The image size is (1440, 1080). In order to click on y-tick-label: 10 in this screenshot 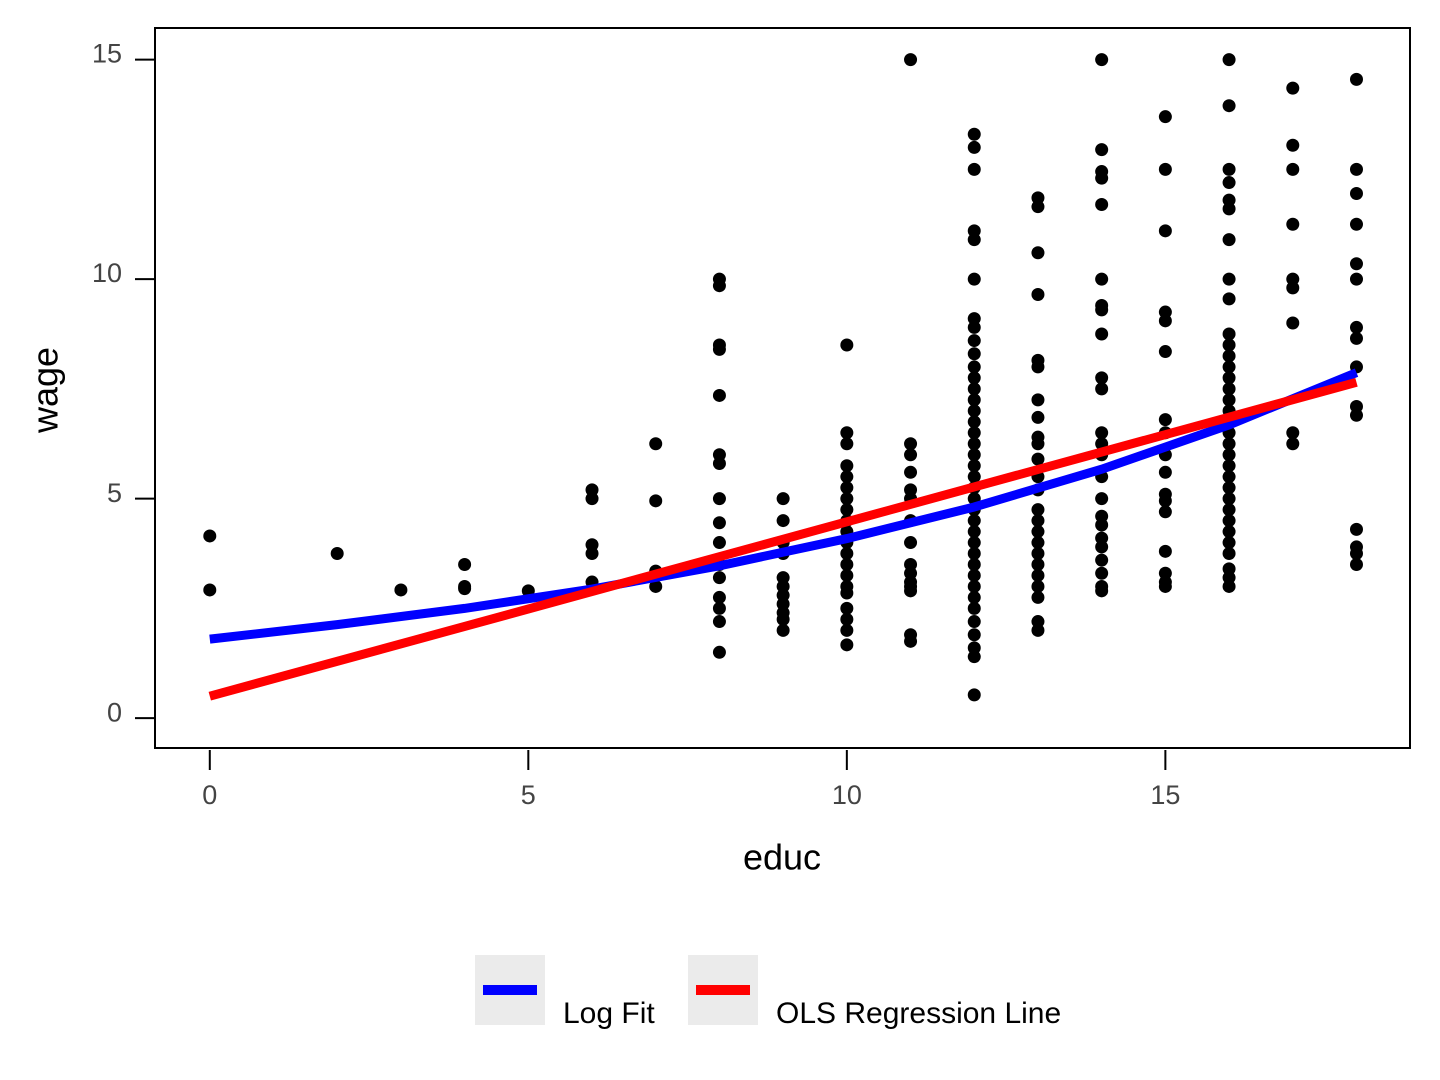, I will do `click(107, 273)`.